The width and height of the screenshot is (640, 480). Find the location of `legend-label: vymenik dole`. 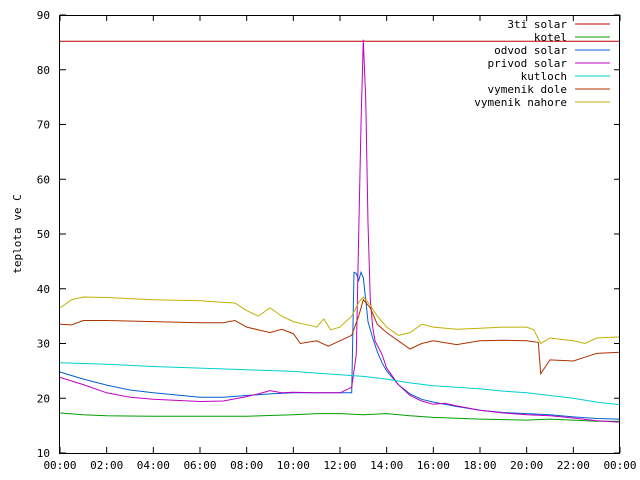

legend-label: vymenik dole is located at coordinates (527, 89).